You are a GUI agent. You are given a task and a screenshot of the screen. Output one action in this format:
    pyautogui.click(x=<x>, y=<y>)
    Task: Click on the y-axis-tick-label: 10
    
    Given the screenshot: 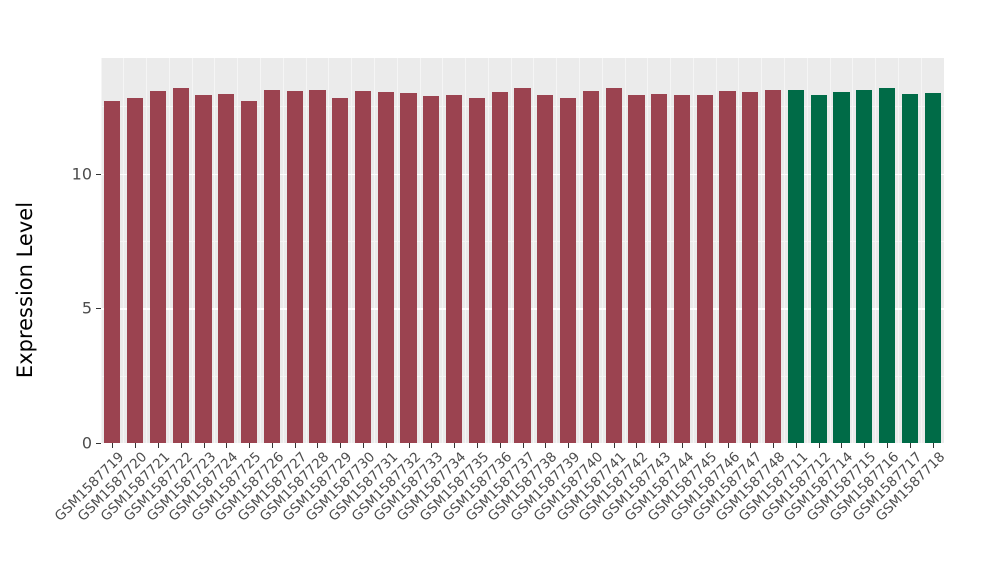 What is the action you would take?
    pyautogui.click(x=81, y=174)
    